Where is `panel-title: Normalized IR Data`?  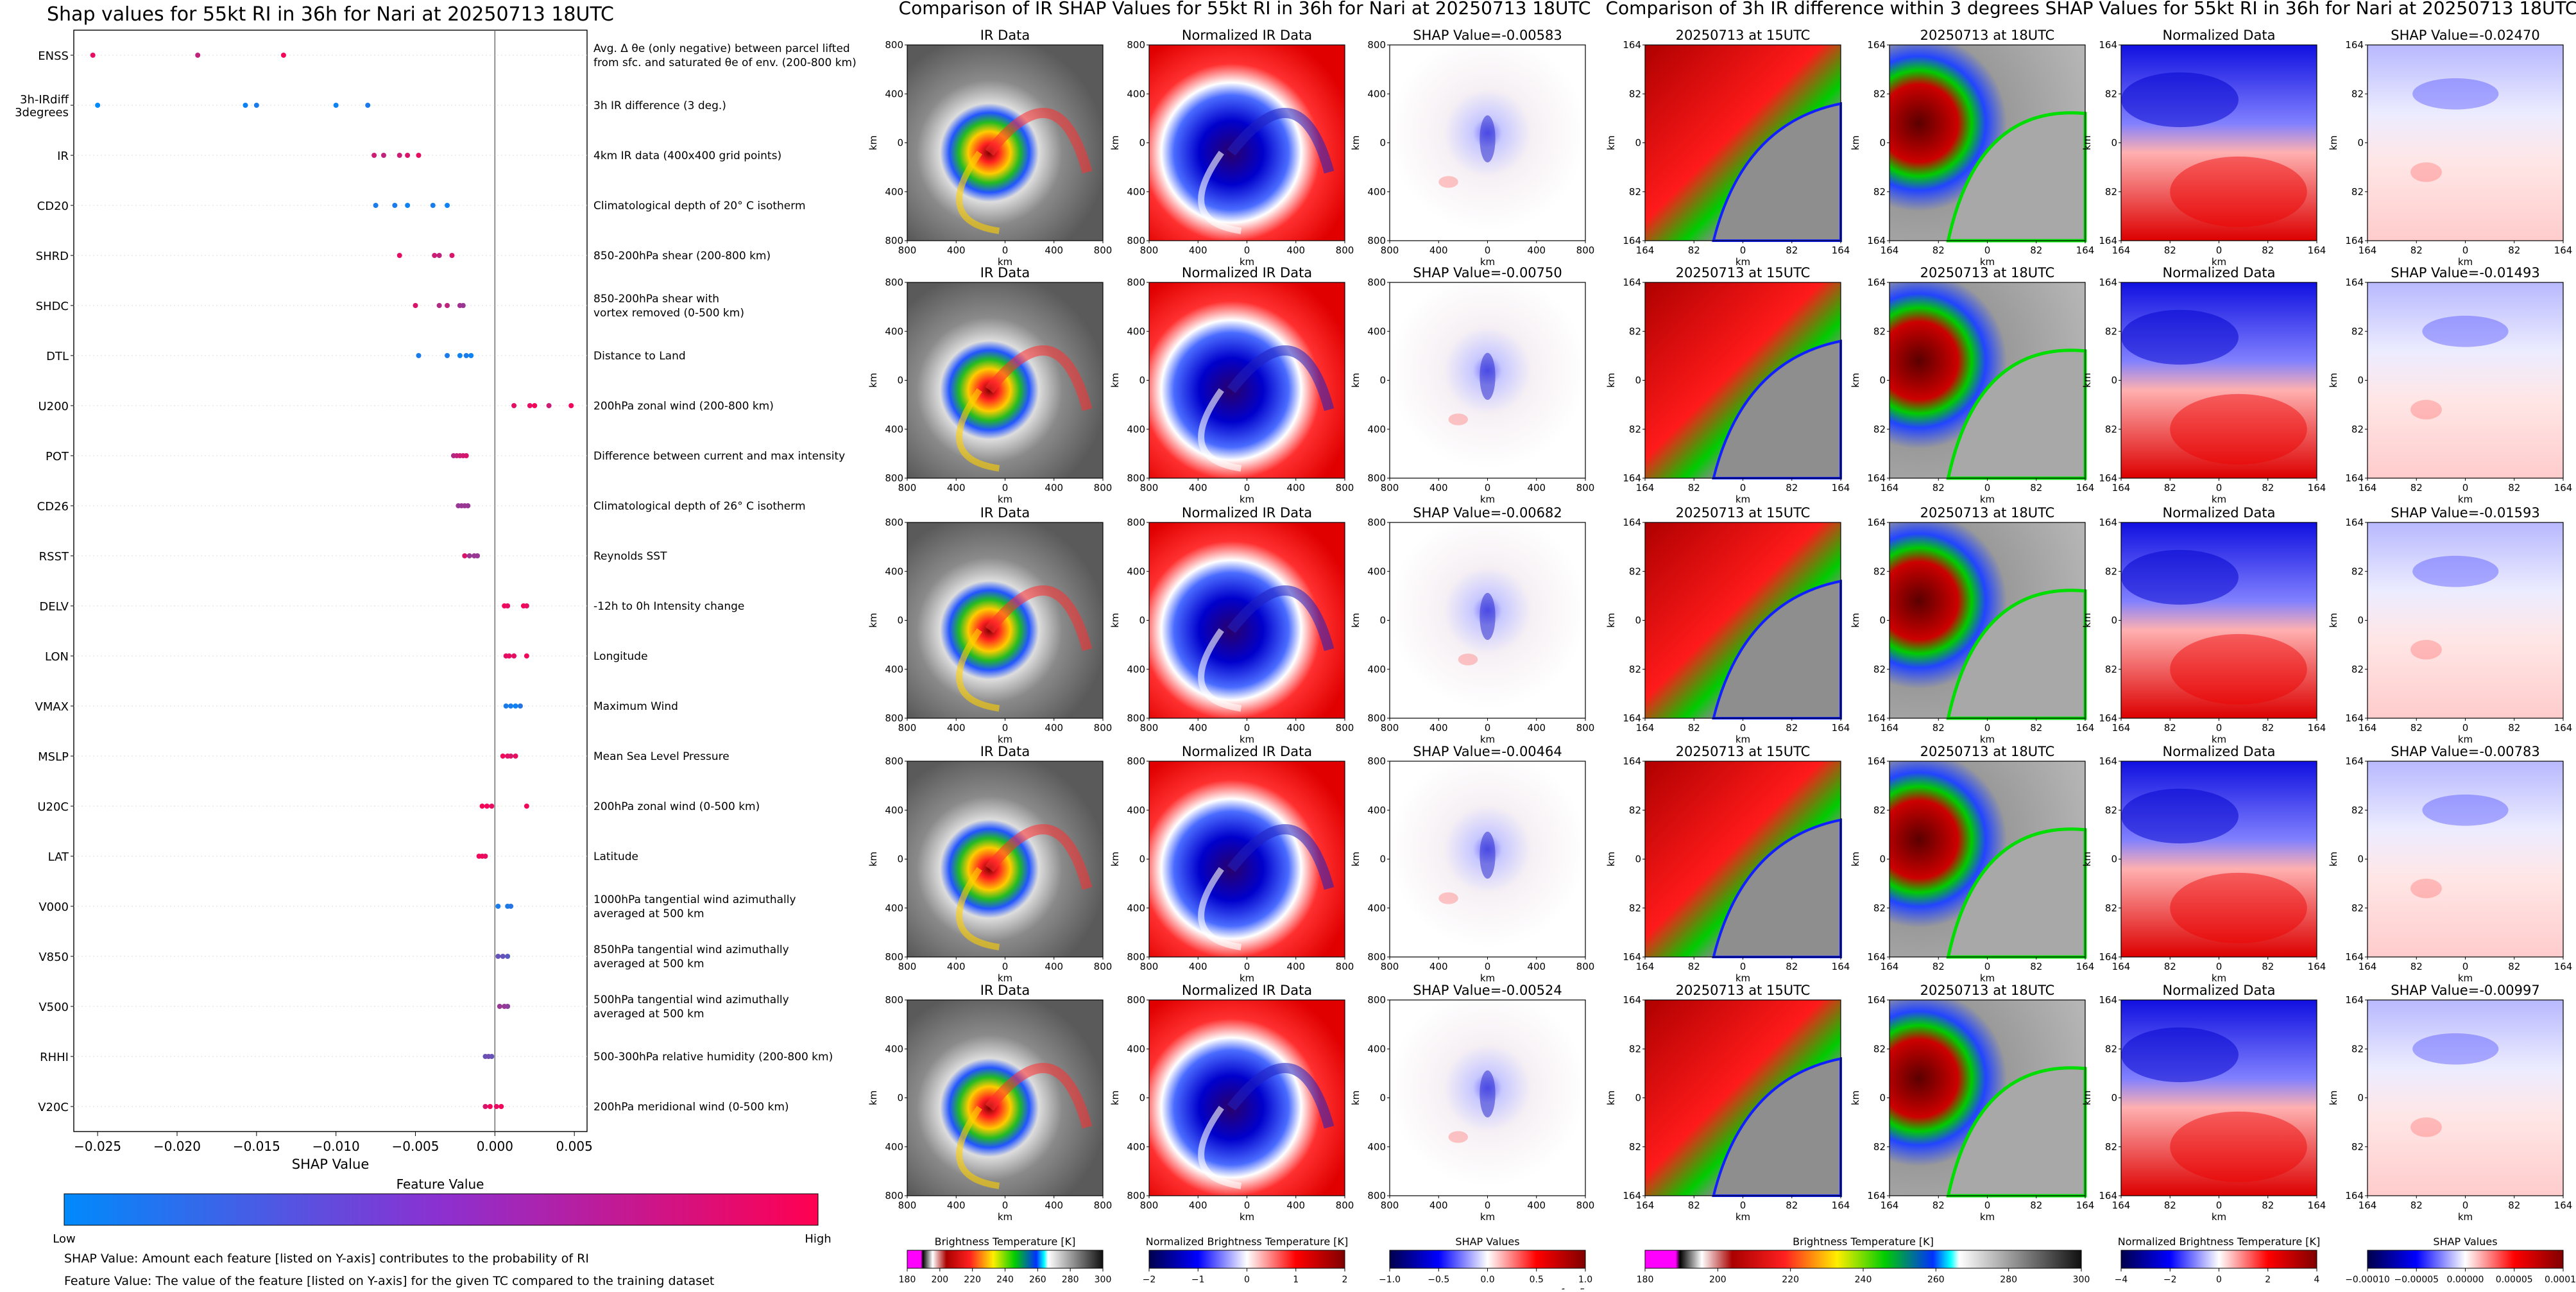
panel-title: Normalized IR Data is located at coordinates (1247, 513).